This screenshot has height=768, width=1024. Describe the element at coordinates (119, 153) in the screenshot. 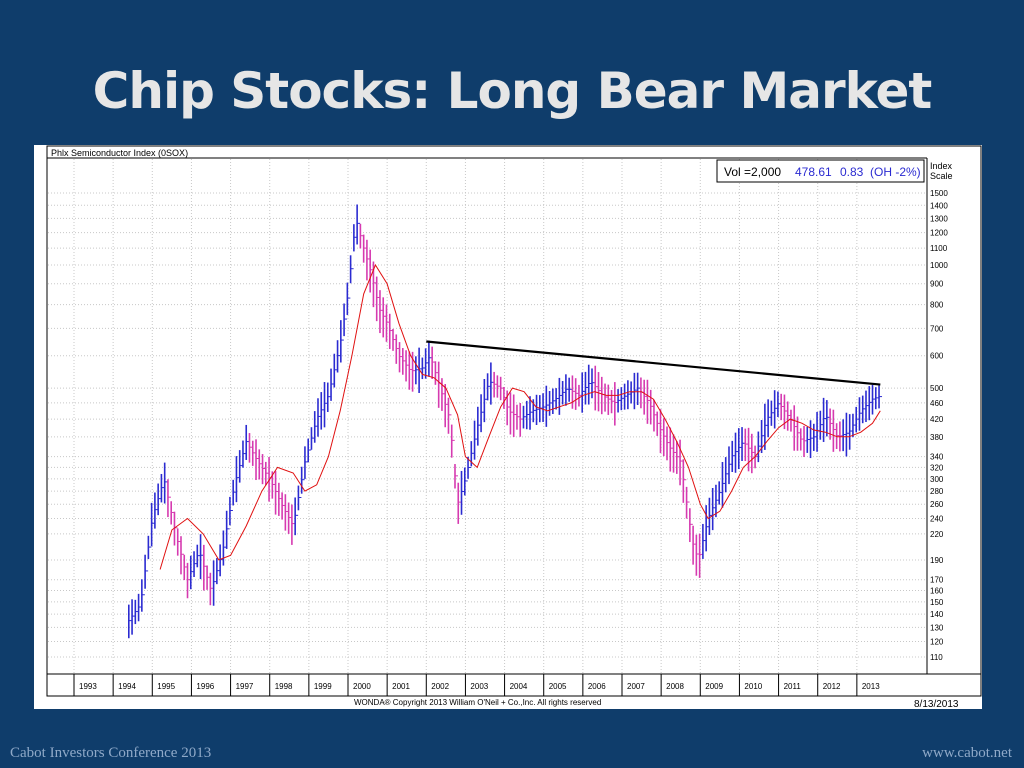

I see `chart-title: Phlx Semiconductor Index (0SOX)` at that location.